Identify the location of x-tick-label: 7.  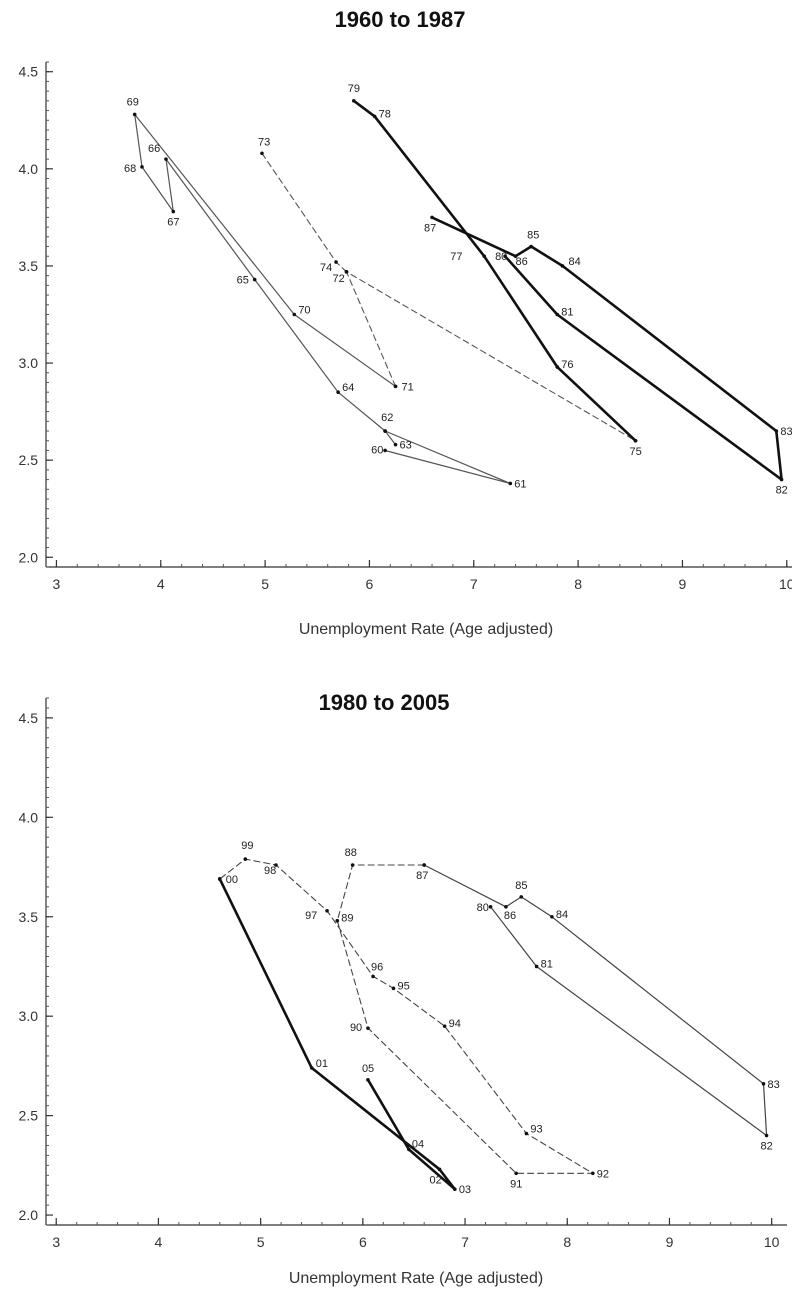
(474, 584).